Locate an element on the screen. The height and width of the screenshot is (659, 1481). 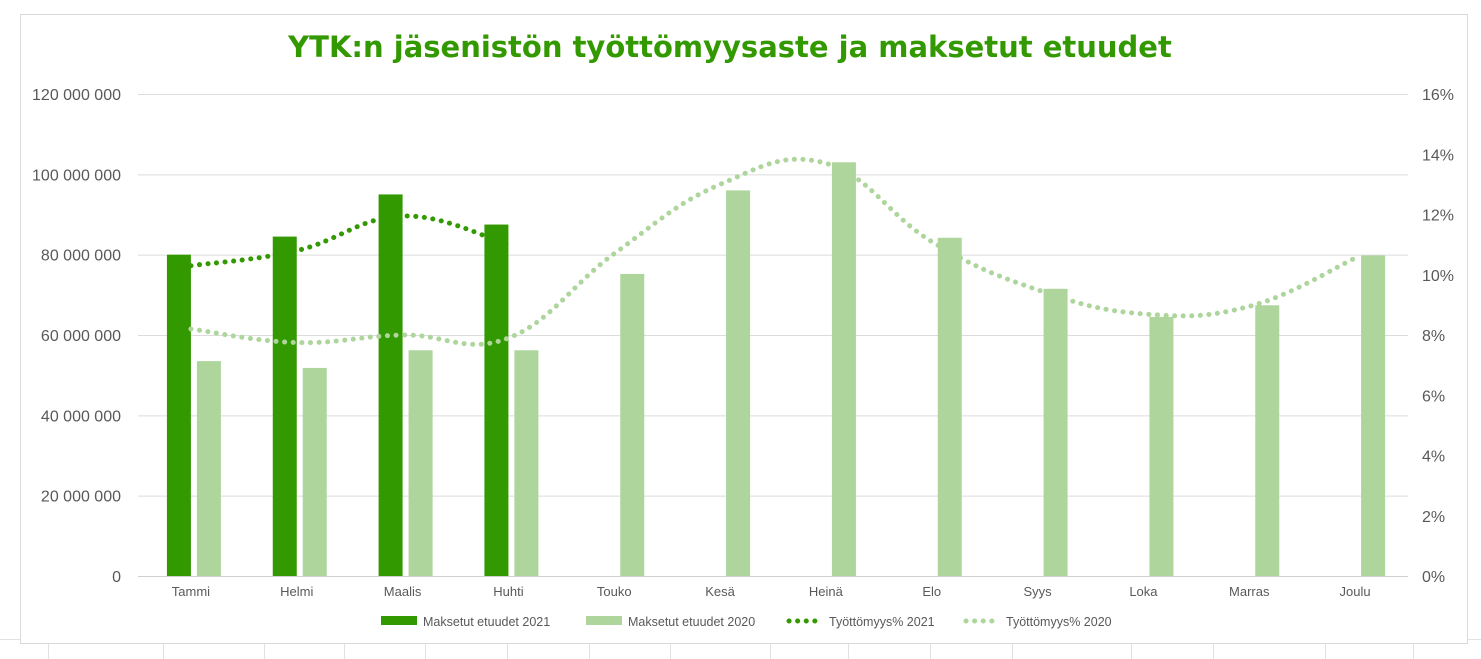
category-label: Marras is located at coordinates (1249, 591).